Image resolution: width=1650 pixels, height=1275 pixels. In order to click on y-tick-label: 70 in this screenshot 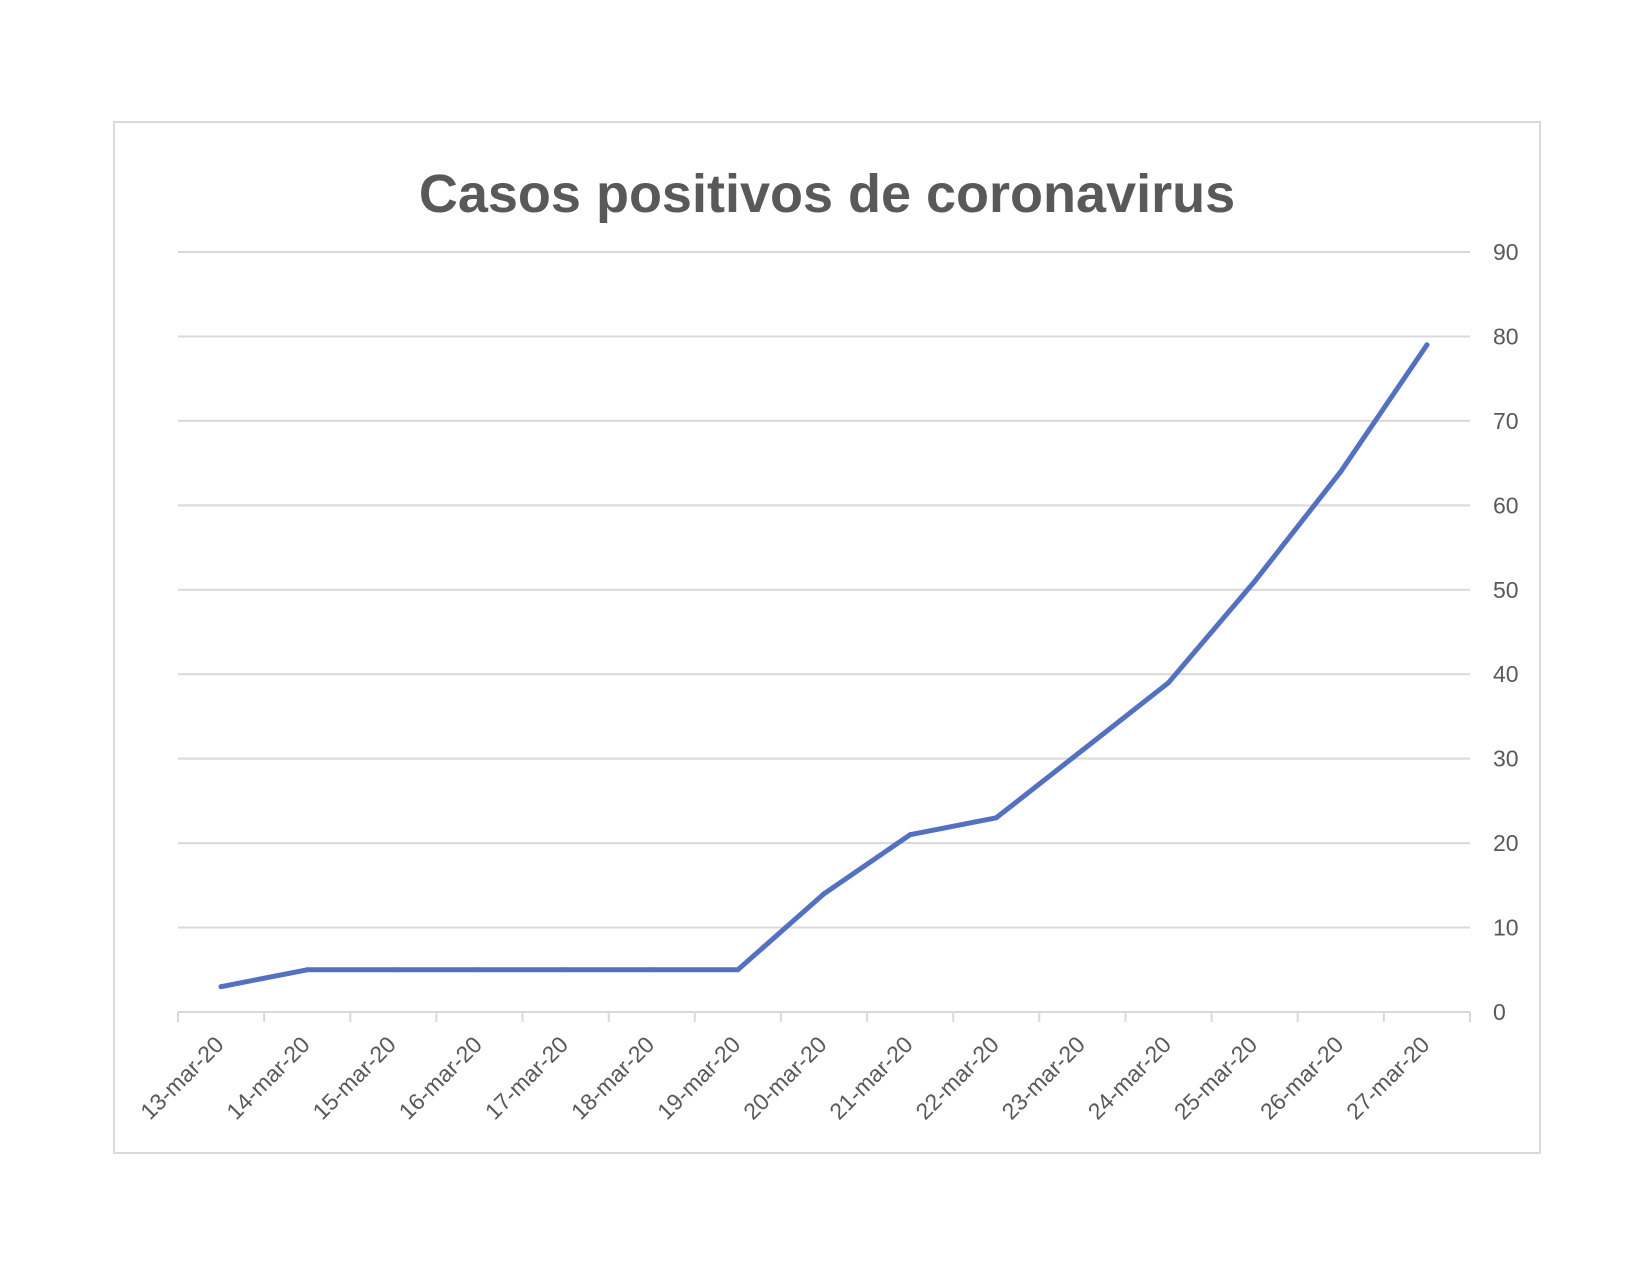, I will do `click(1506, 421)`.